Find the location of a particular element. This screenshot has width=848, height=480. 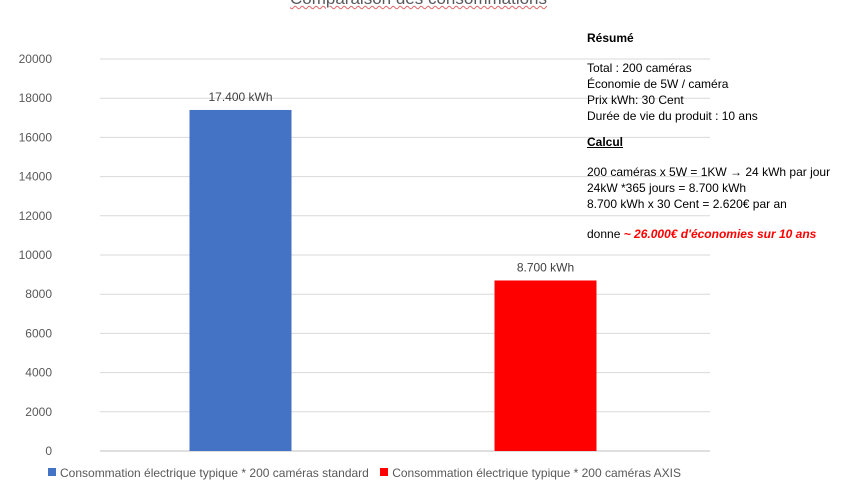

calcul-line-daily: 200 caméras x 5W = 1KW → 24 kWh par jour is located at coordinates (709, 172).